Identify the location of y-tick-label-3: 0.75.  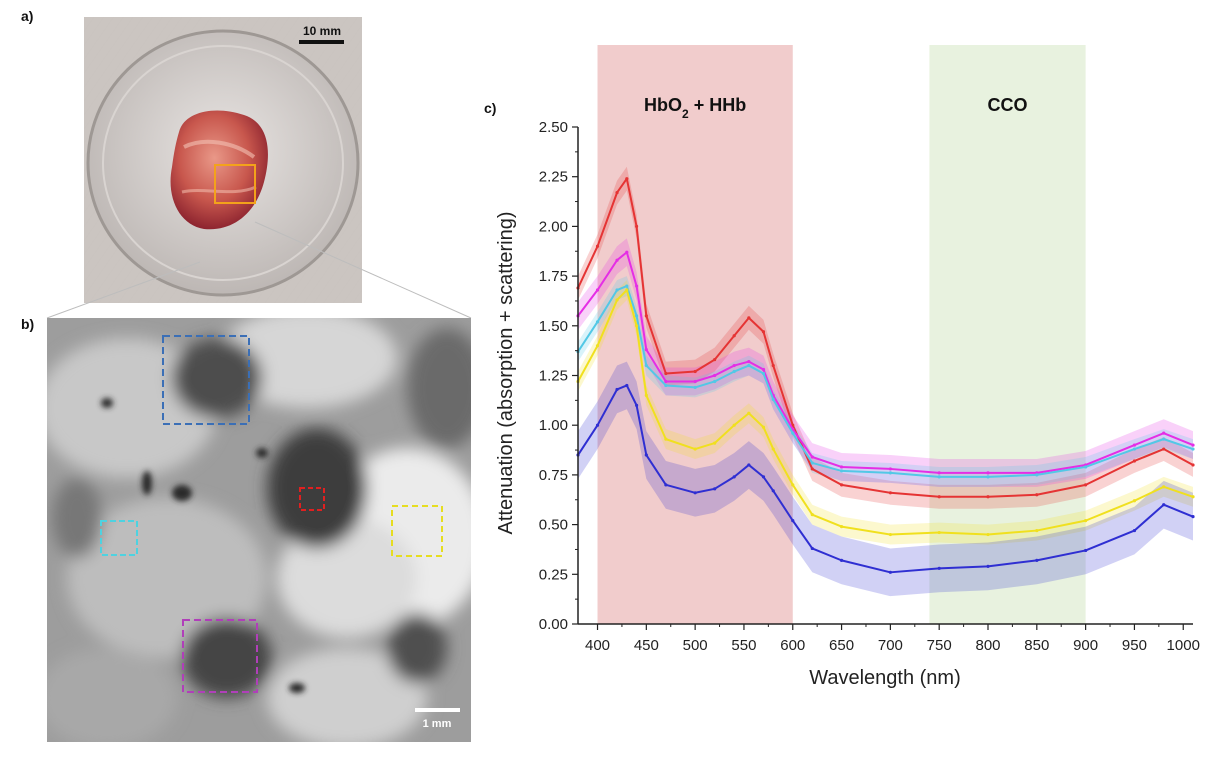
(553, 475).